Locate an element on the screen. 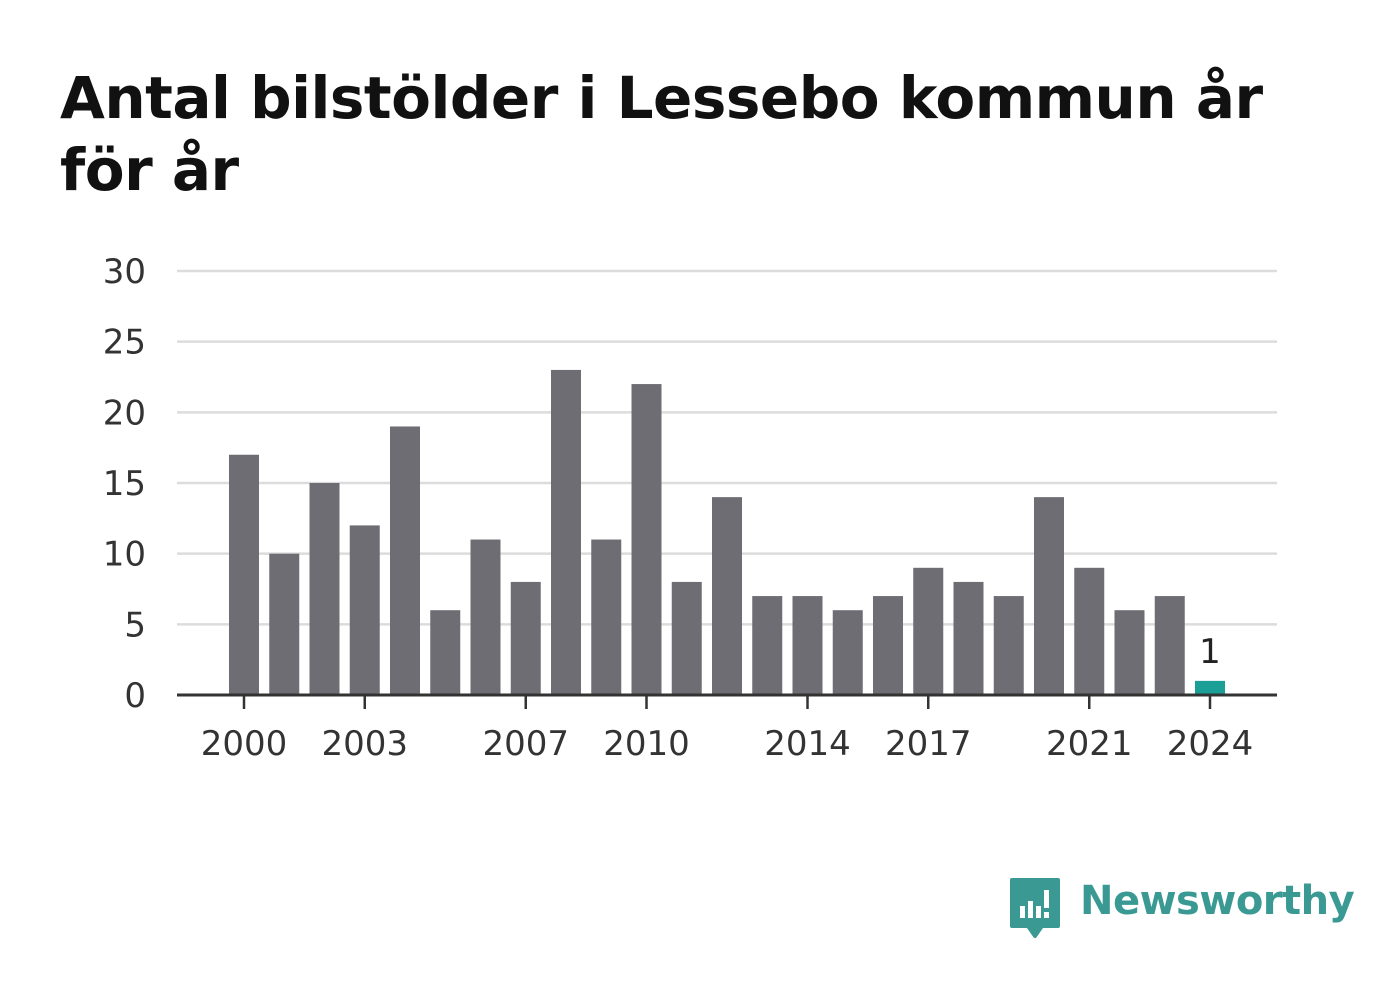 This screenshot has height=999, width=1382. bar-2002 is located at coordinates (324, 589).